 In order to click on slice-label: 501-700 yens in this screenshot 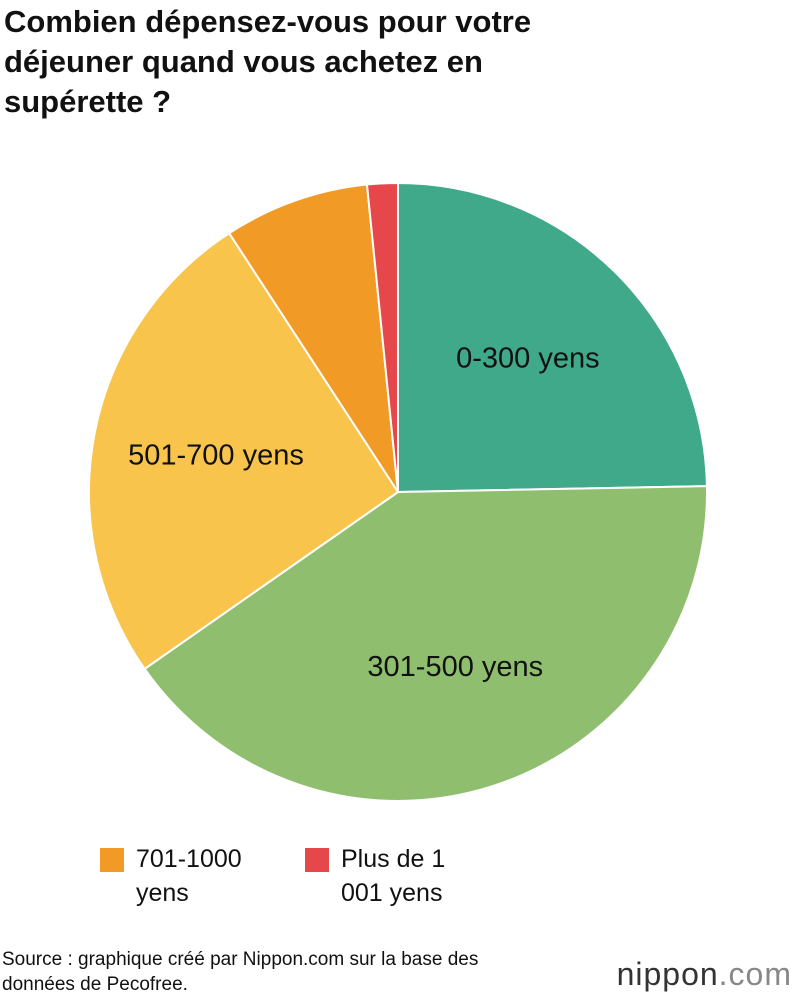, I will do `click(216, 455)`.